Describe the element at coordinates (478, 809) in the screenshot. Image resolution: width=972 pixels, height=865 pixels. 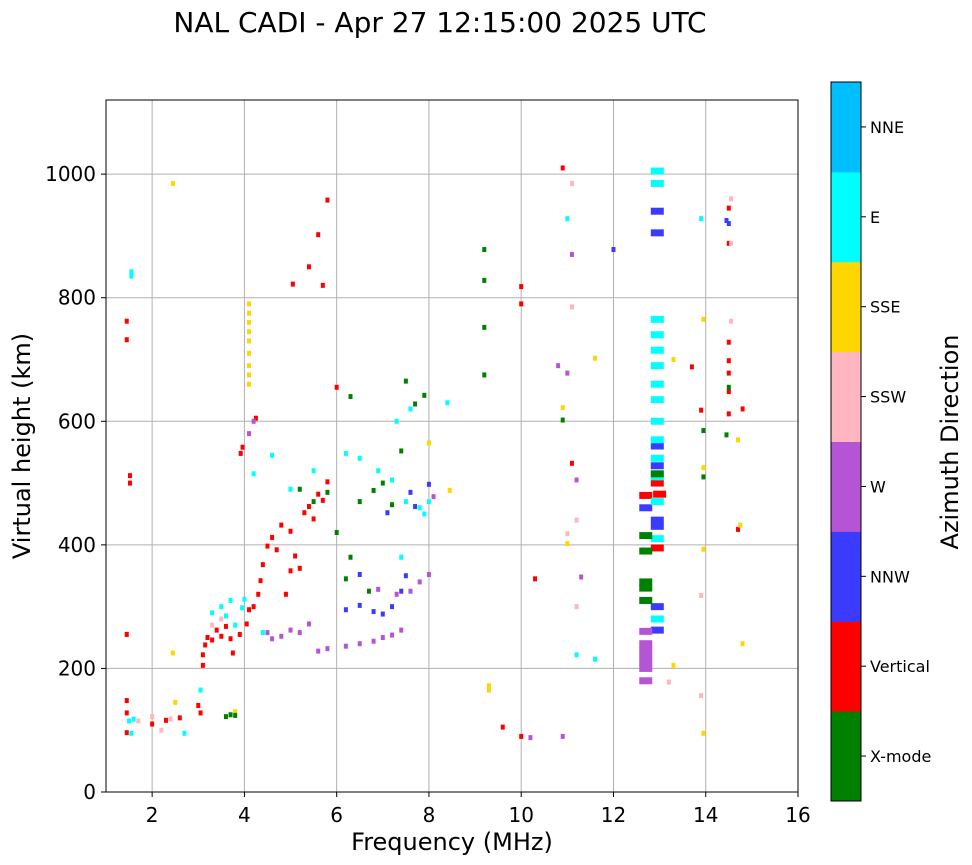
I see `x-axis-ticks: 2 4 6 8 10 12 14 16` at that location.